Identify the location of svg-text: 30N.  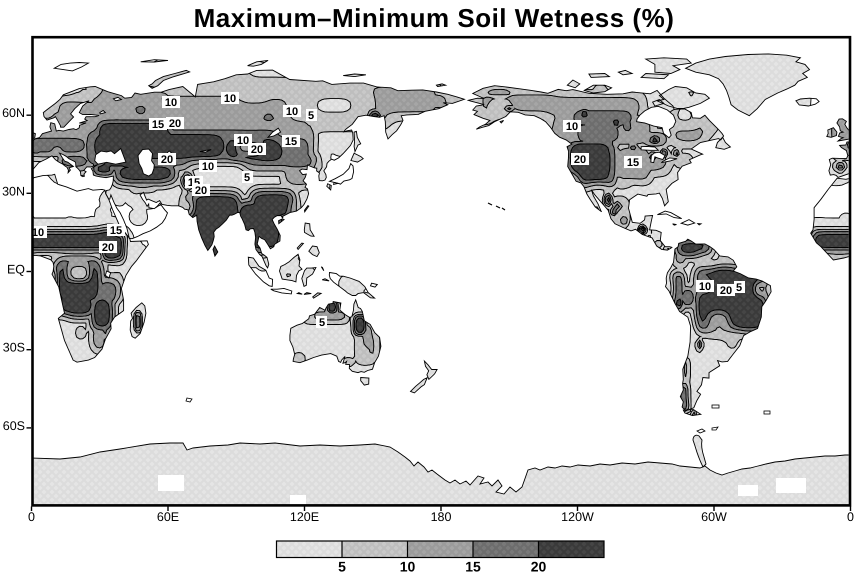
(13, 191).